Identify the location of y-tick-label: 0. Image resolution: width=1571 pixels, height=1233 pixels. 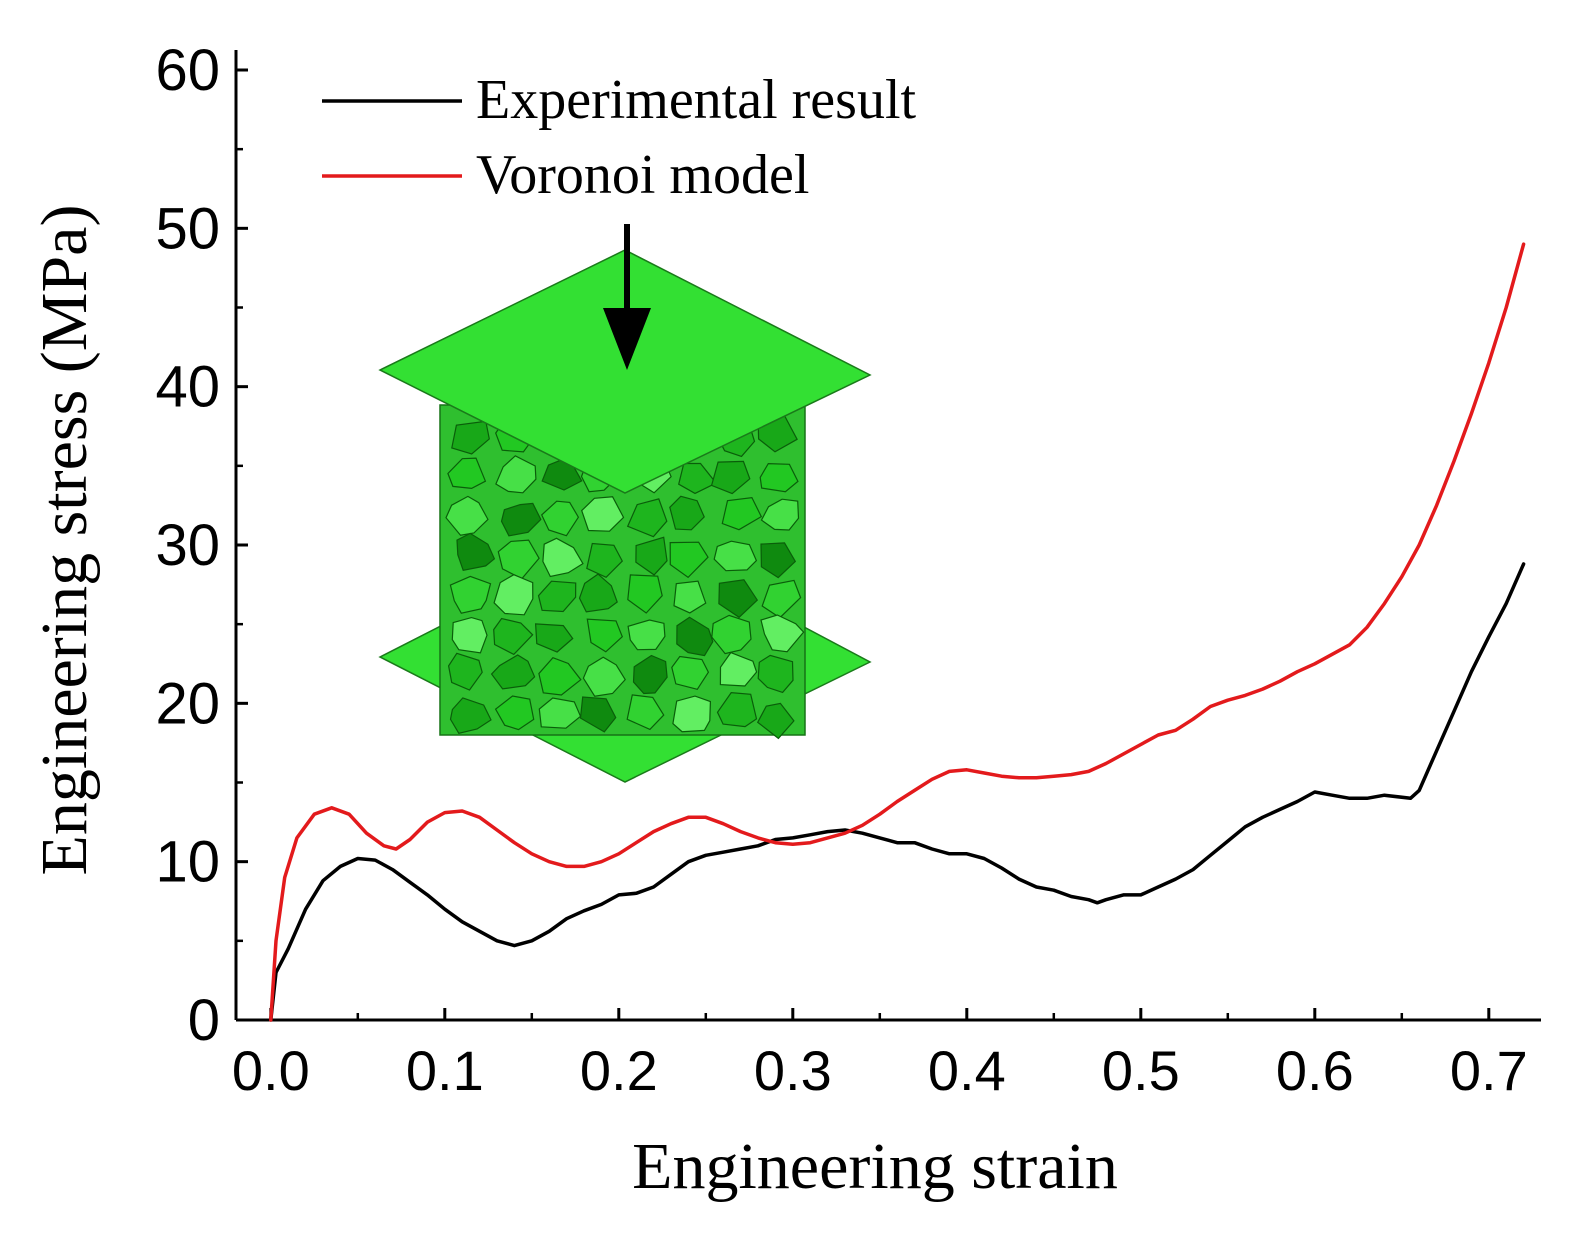
(204, 1020).